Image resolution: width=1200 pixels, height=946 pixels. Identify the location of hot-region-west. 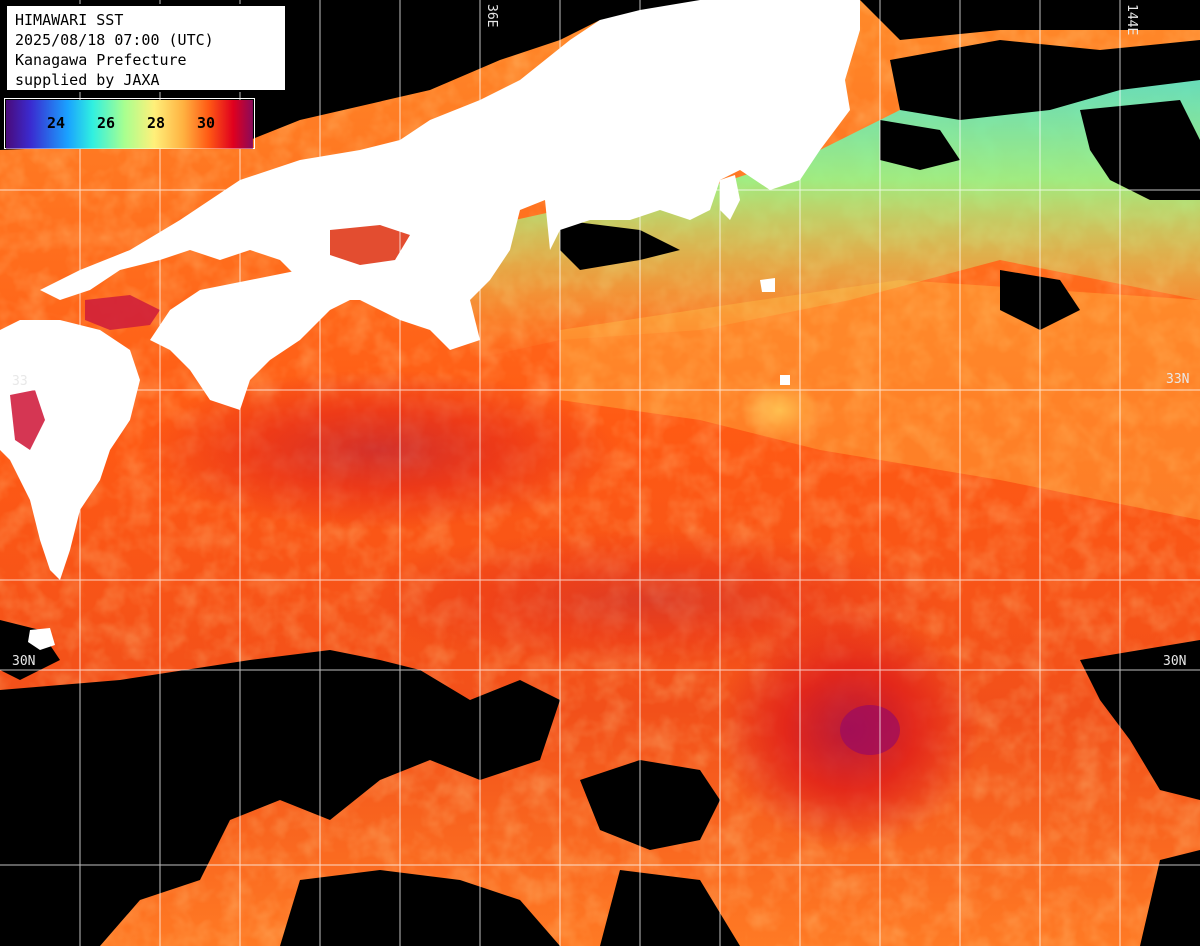
(380, 450).